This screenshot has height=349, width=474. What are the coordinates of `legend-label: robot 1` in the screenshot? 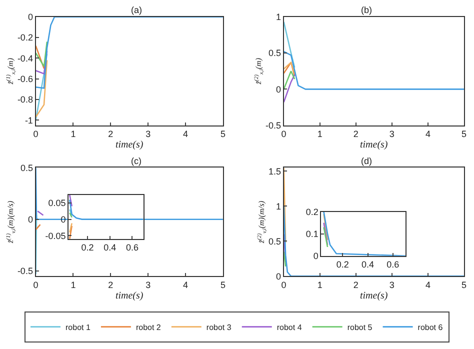 It's located at (78, 327).